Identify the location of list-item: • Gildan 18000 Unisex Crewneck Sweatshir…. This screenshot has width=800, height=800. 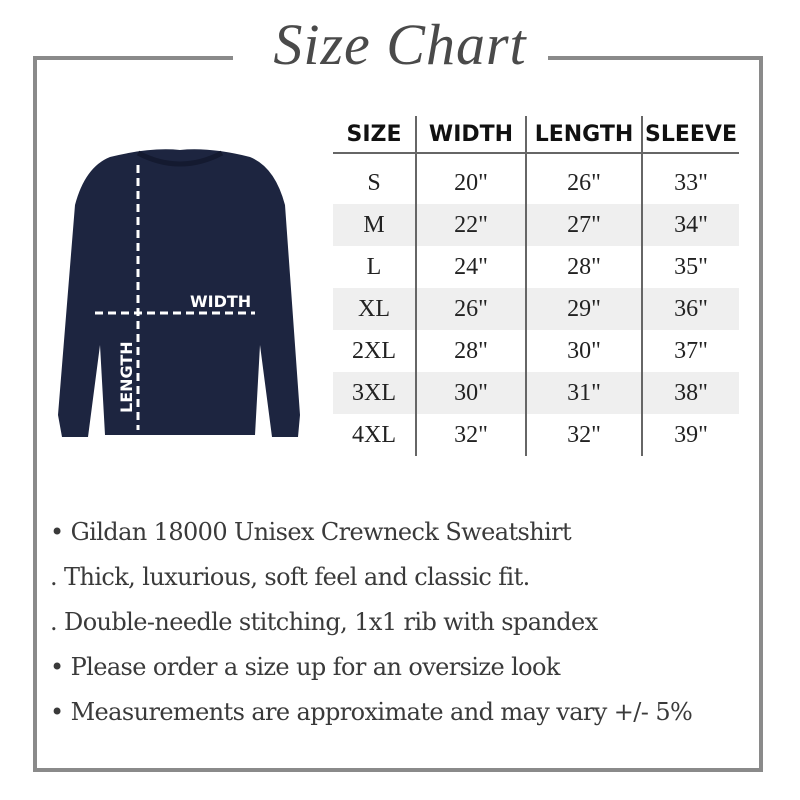
(311, 532).